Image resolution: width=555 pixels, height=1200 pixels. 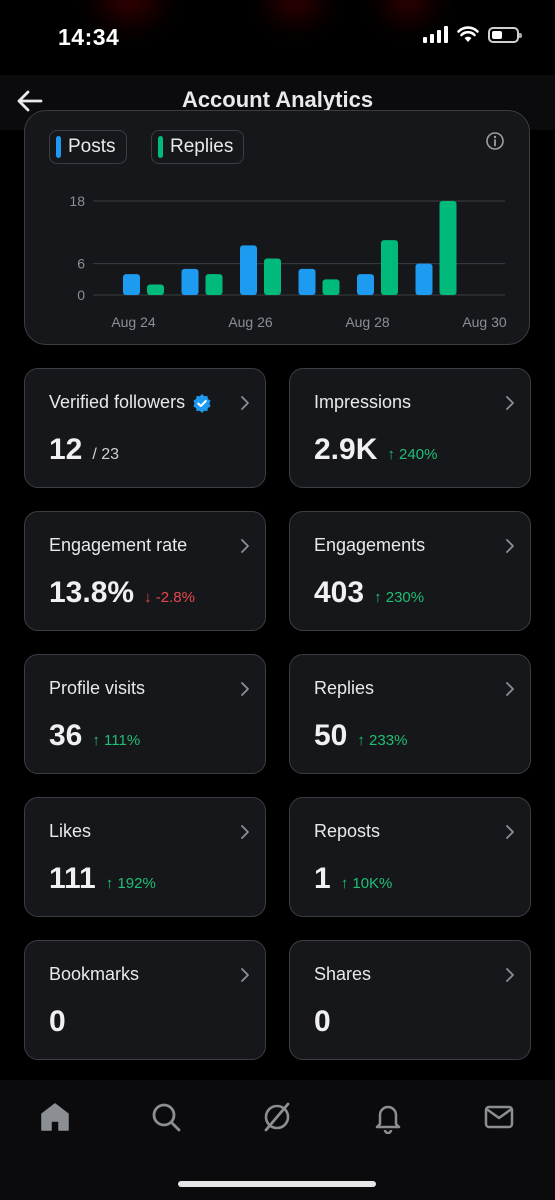 I want to click on stat-title: Shares, so click(x=342, y=974).